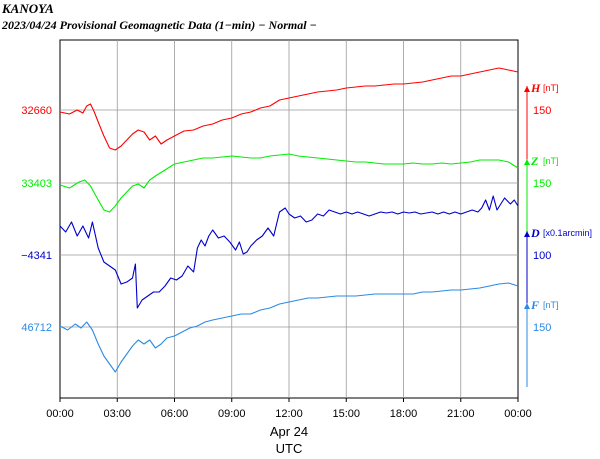 This screenshot has width=600, height=459. What do you see at coordinates (527, 162) in the screenshot?
I see `scale-arrow-head-z` at bounding box center [527, 162].